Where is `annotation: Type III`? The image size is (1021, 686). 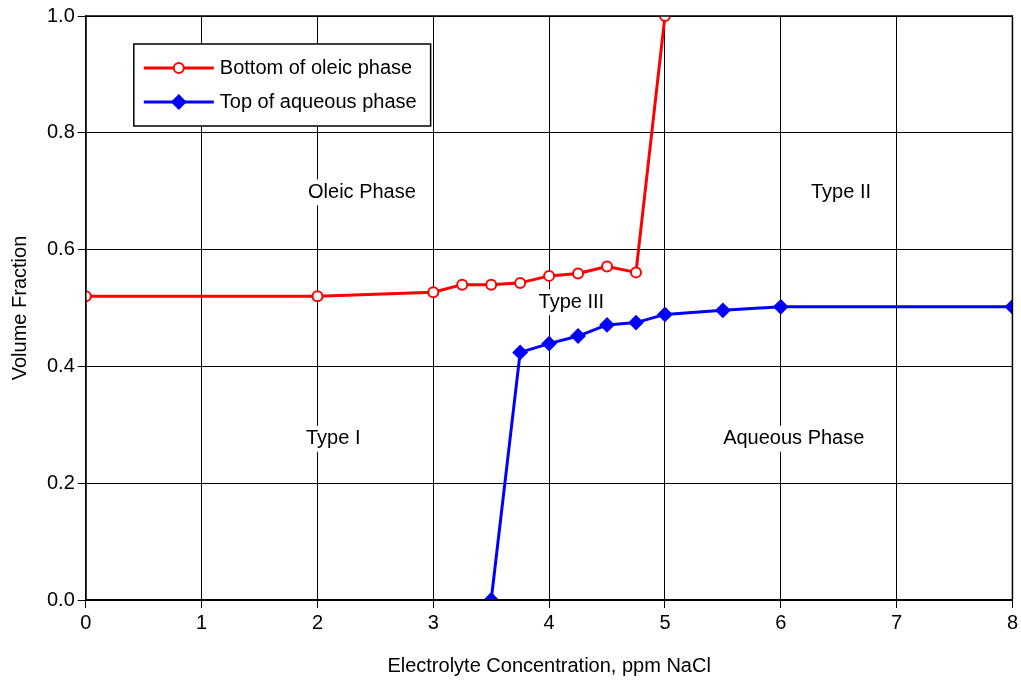 annotation: Type III is located at coordinates (571, 300).